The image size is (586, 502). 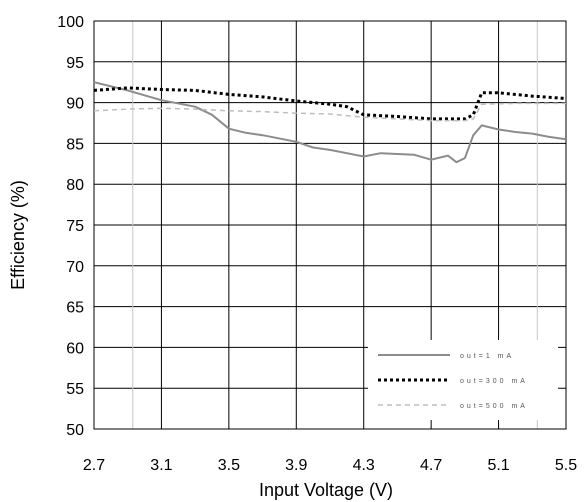 What do you see at coordinates (364, 465) in the screenshot?
I see `x-tick-label-4: 4.3` at bounding box center [364, 465].